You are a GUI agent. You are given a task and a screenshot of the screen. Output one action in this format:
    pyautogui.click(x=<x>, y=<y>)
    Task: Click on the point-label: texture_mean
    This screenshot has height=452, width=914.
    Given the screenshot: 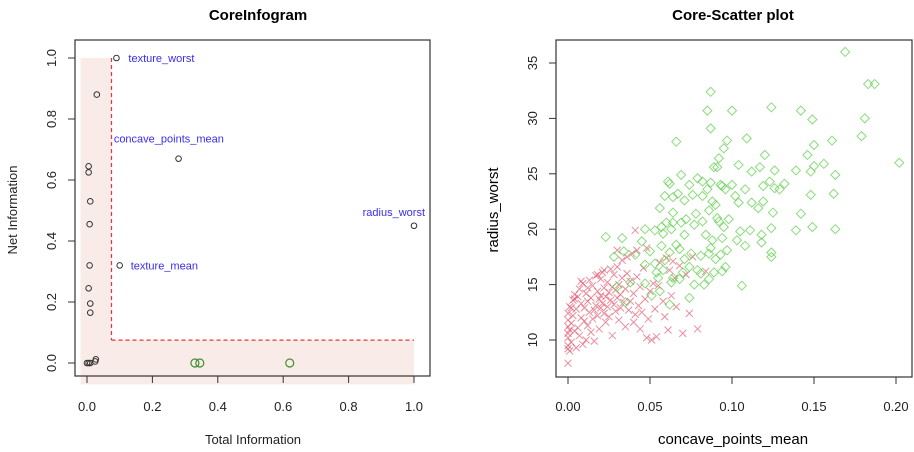 What is the action you would take?
    pyautogui.click(x=164, y=266)
    